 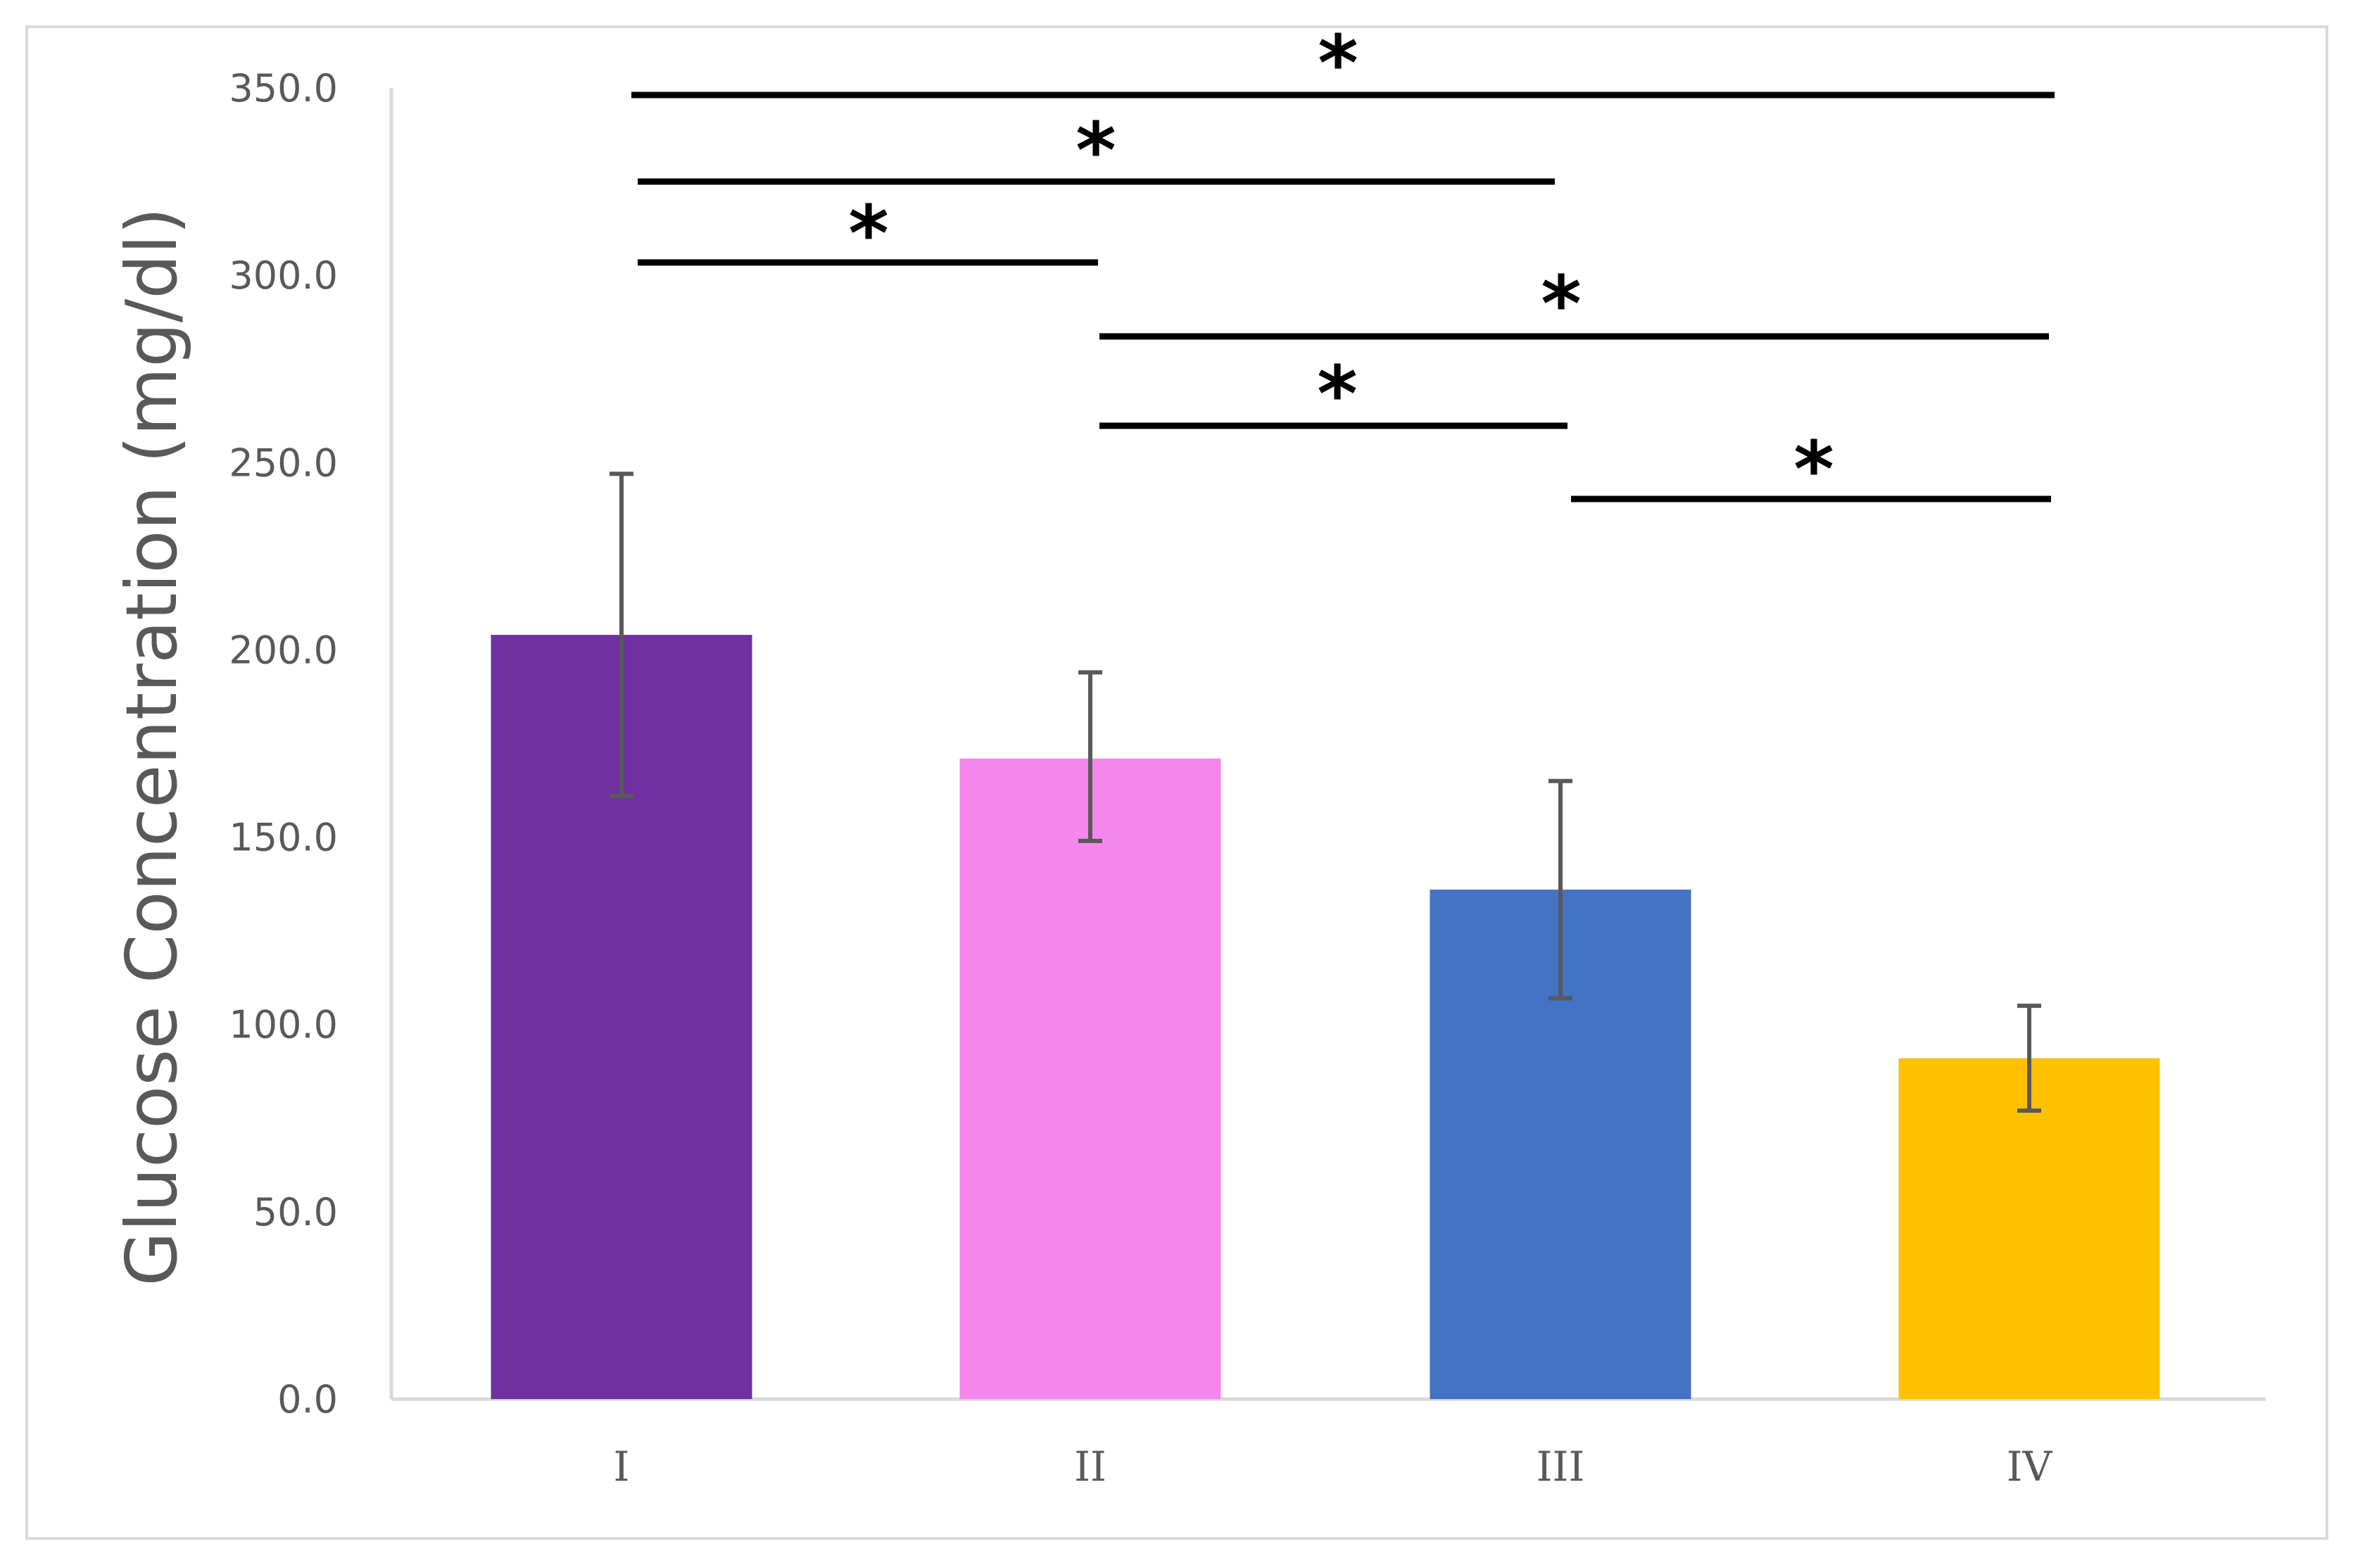 I want to click on y-tick-label: 300.0, so click(x=283, y=275).